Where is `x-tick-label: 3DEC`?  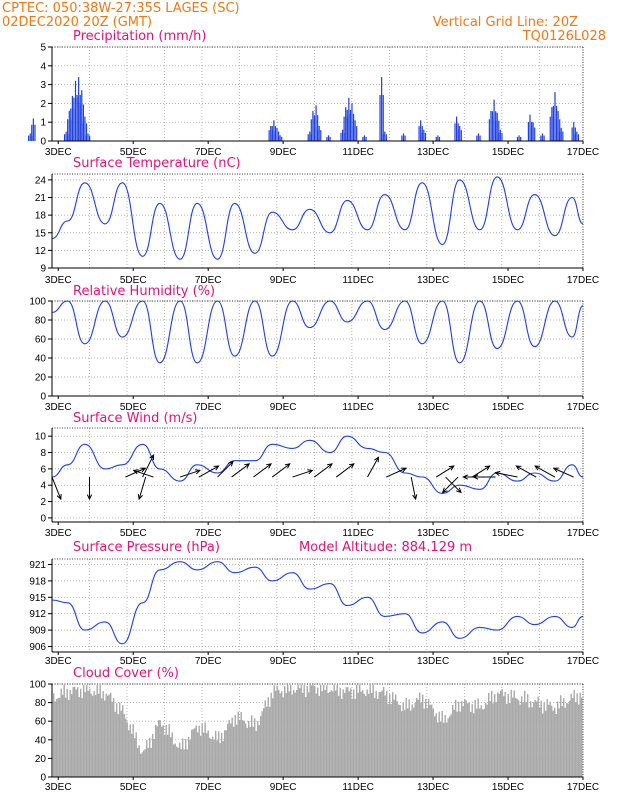
x-tick-label: 3DEC is located at coordinates (58, 152).